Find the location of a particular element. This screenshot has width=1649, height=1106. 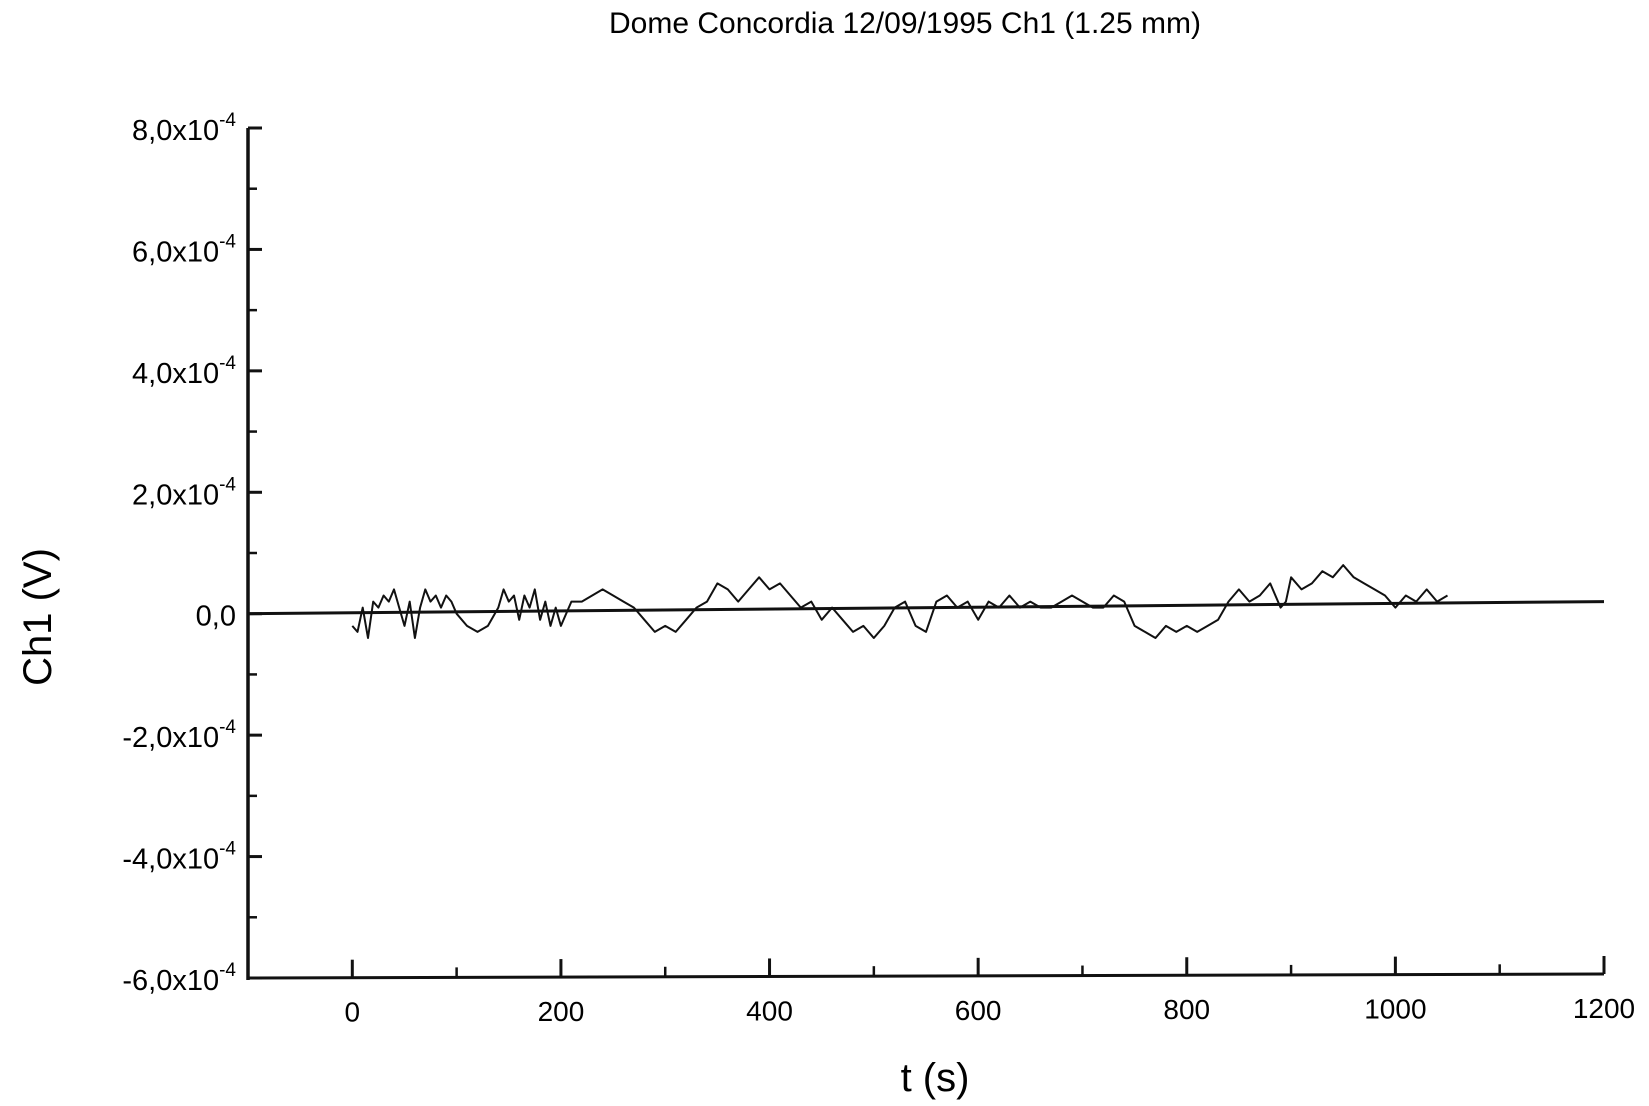

y-tick-label: -2,0x10⁻⁴ is located at coordinates (179, 735).